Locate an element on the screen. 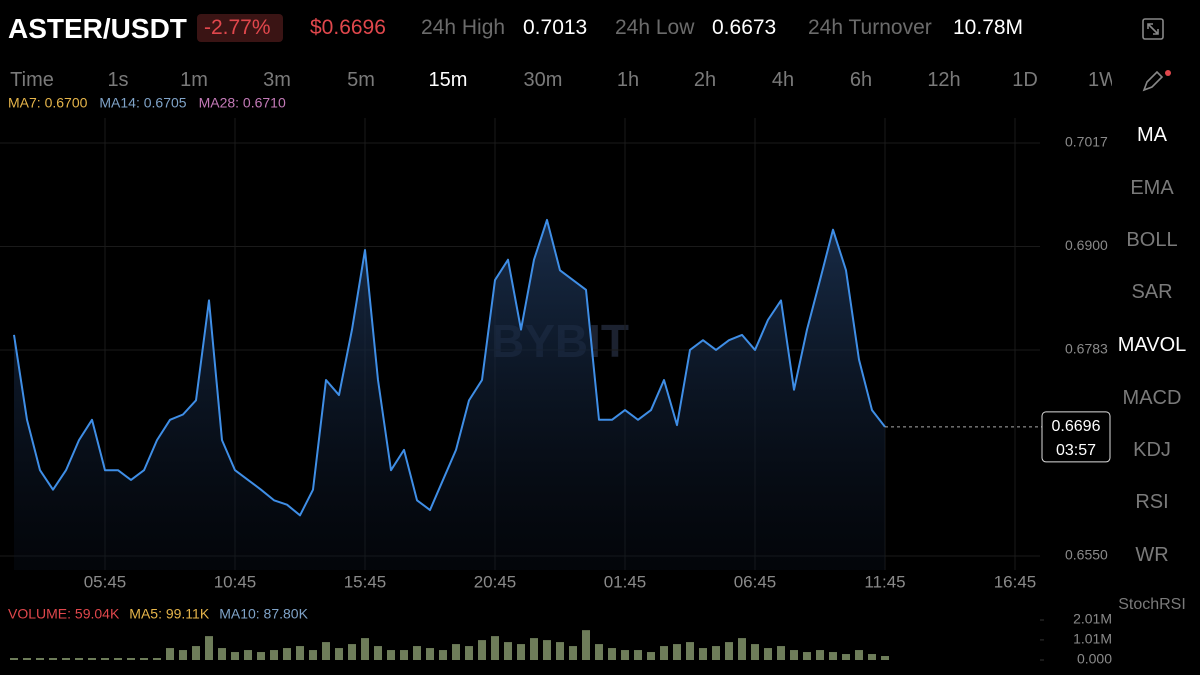 Image resolution: width=1200 pixels, height=675 pixels. interval-tab: 1W is located at coordinates (1100, 80).